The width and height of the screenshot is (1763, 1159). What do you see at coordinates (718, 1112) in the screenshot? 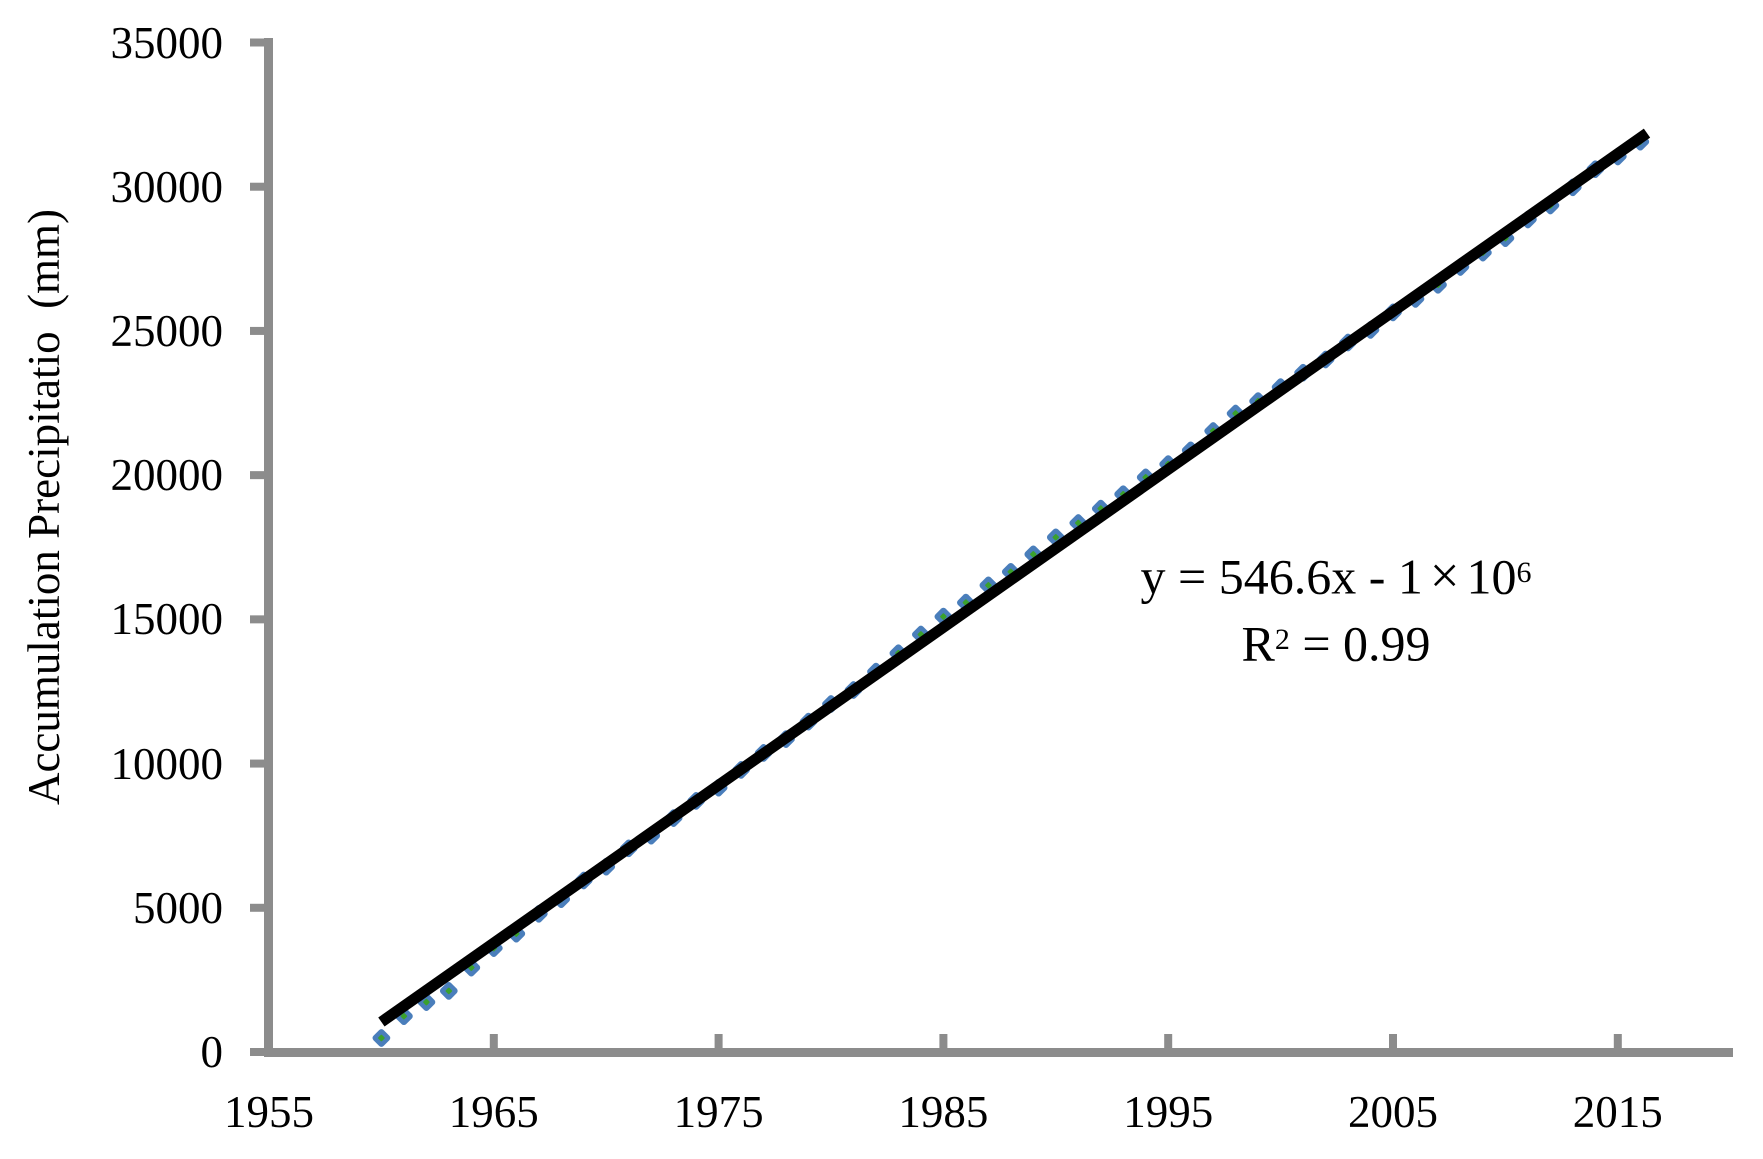
I see `x-tick-label: 1975` at bounding box center [718, 1112].